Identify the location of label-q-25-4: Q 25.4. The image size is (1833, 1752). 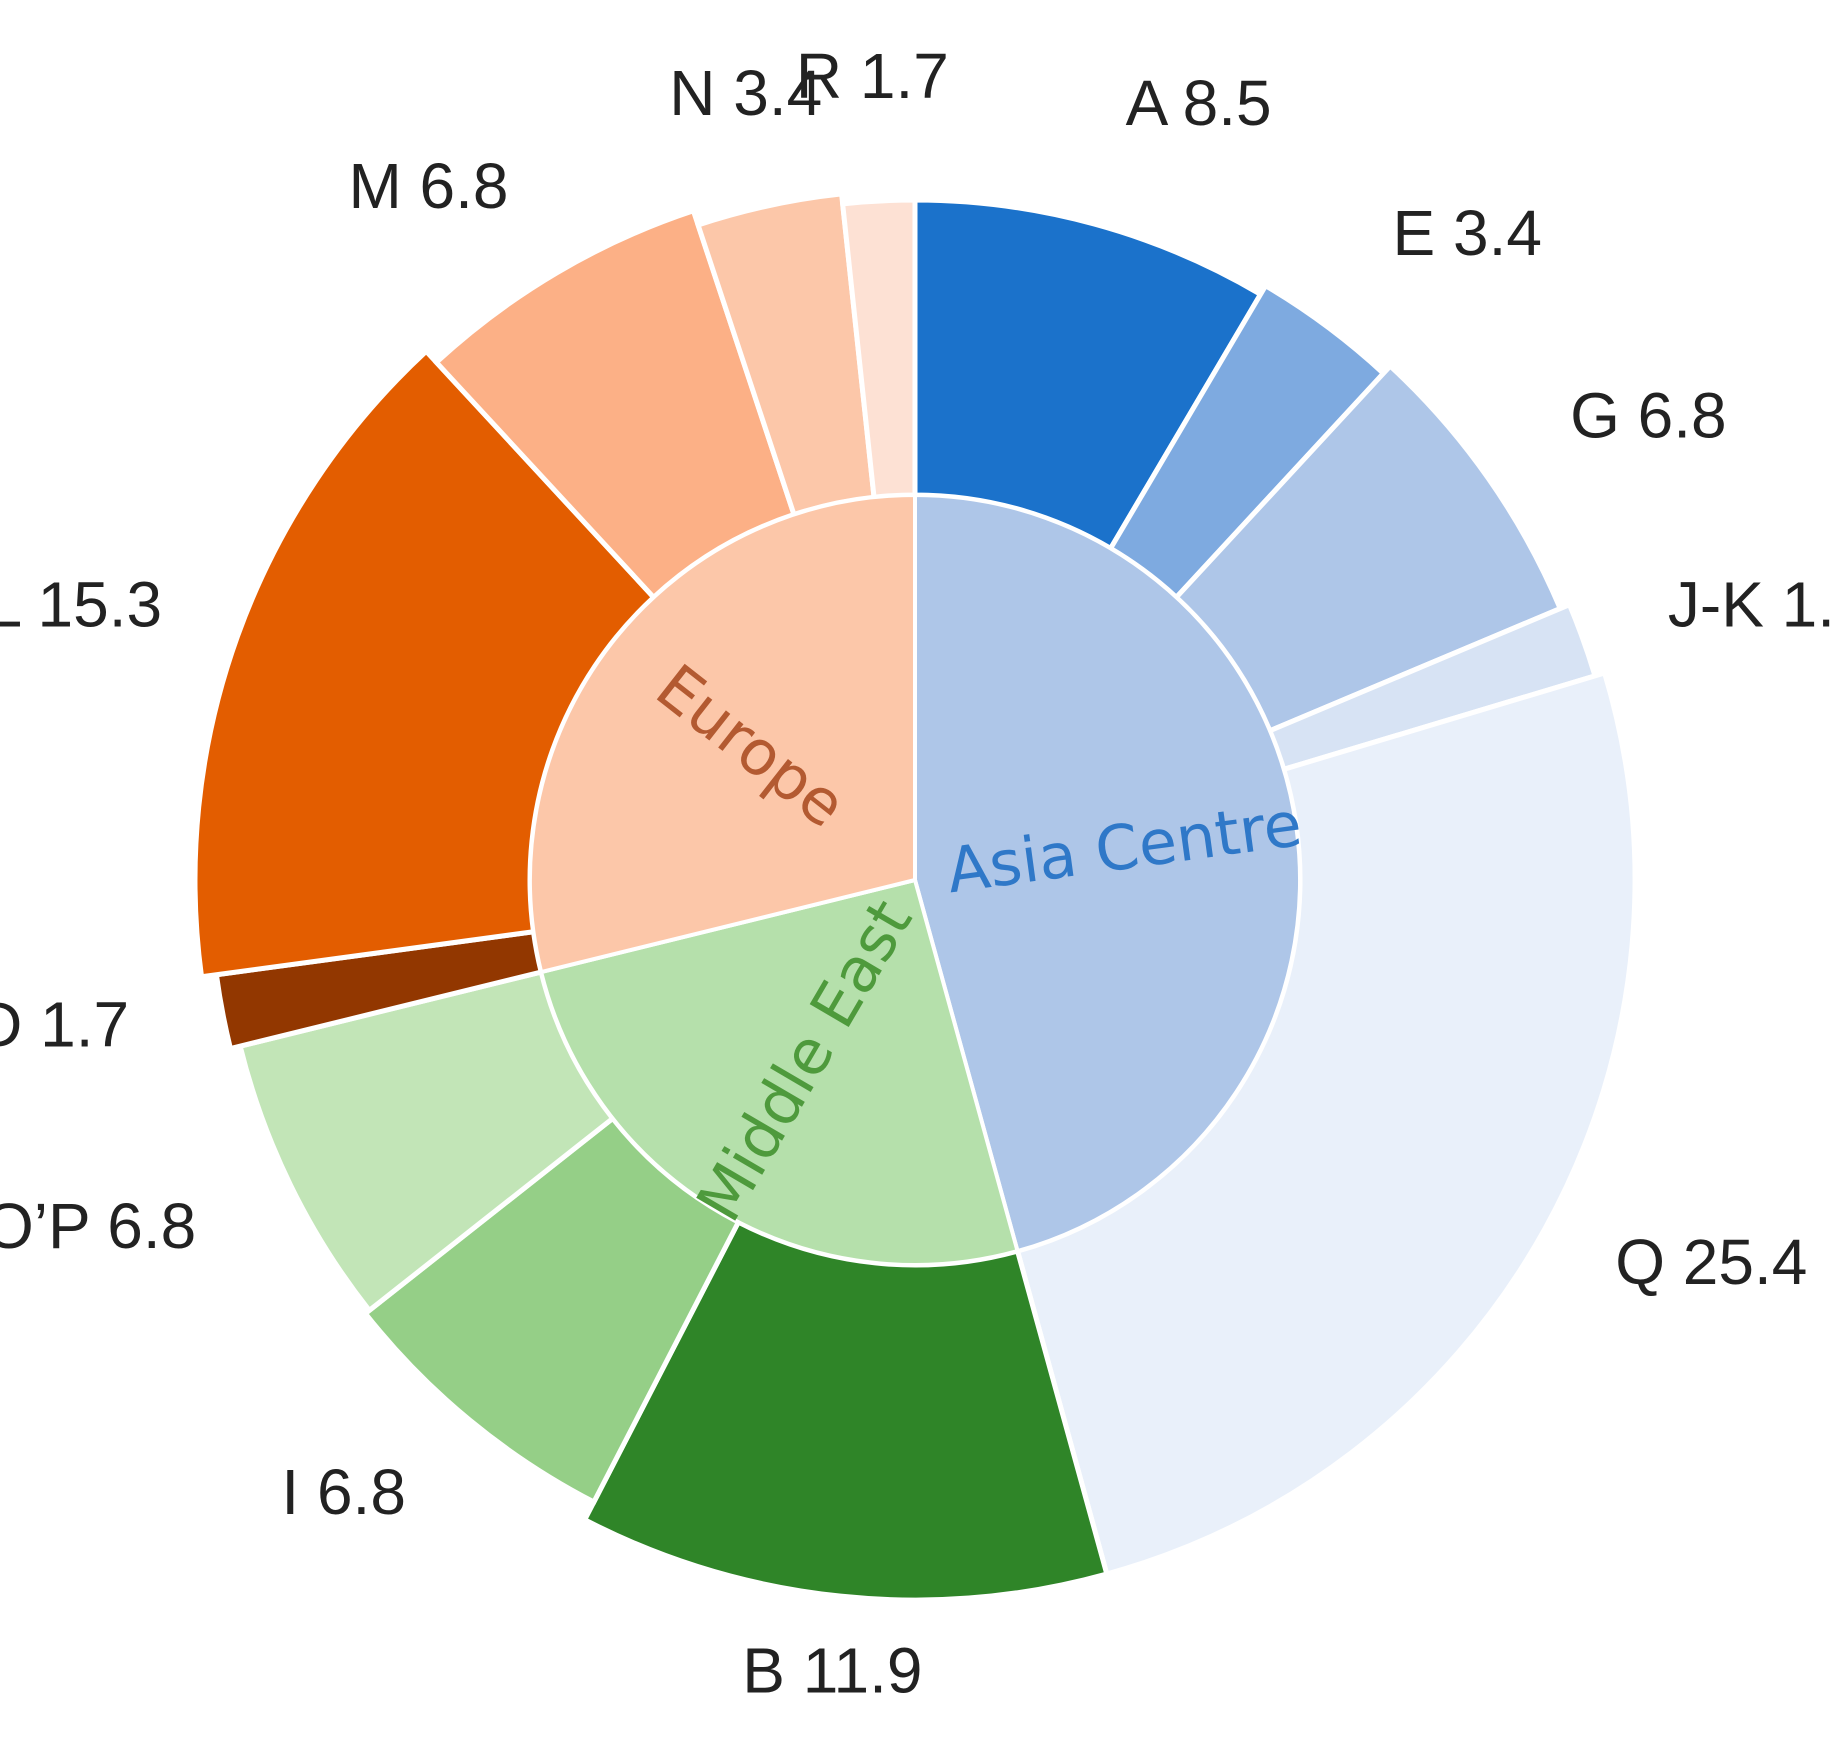
(1711, 1262).